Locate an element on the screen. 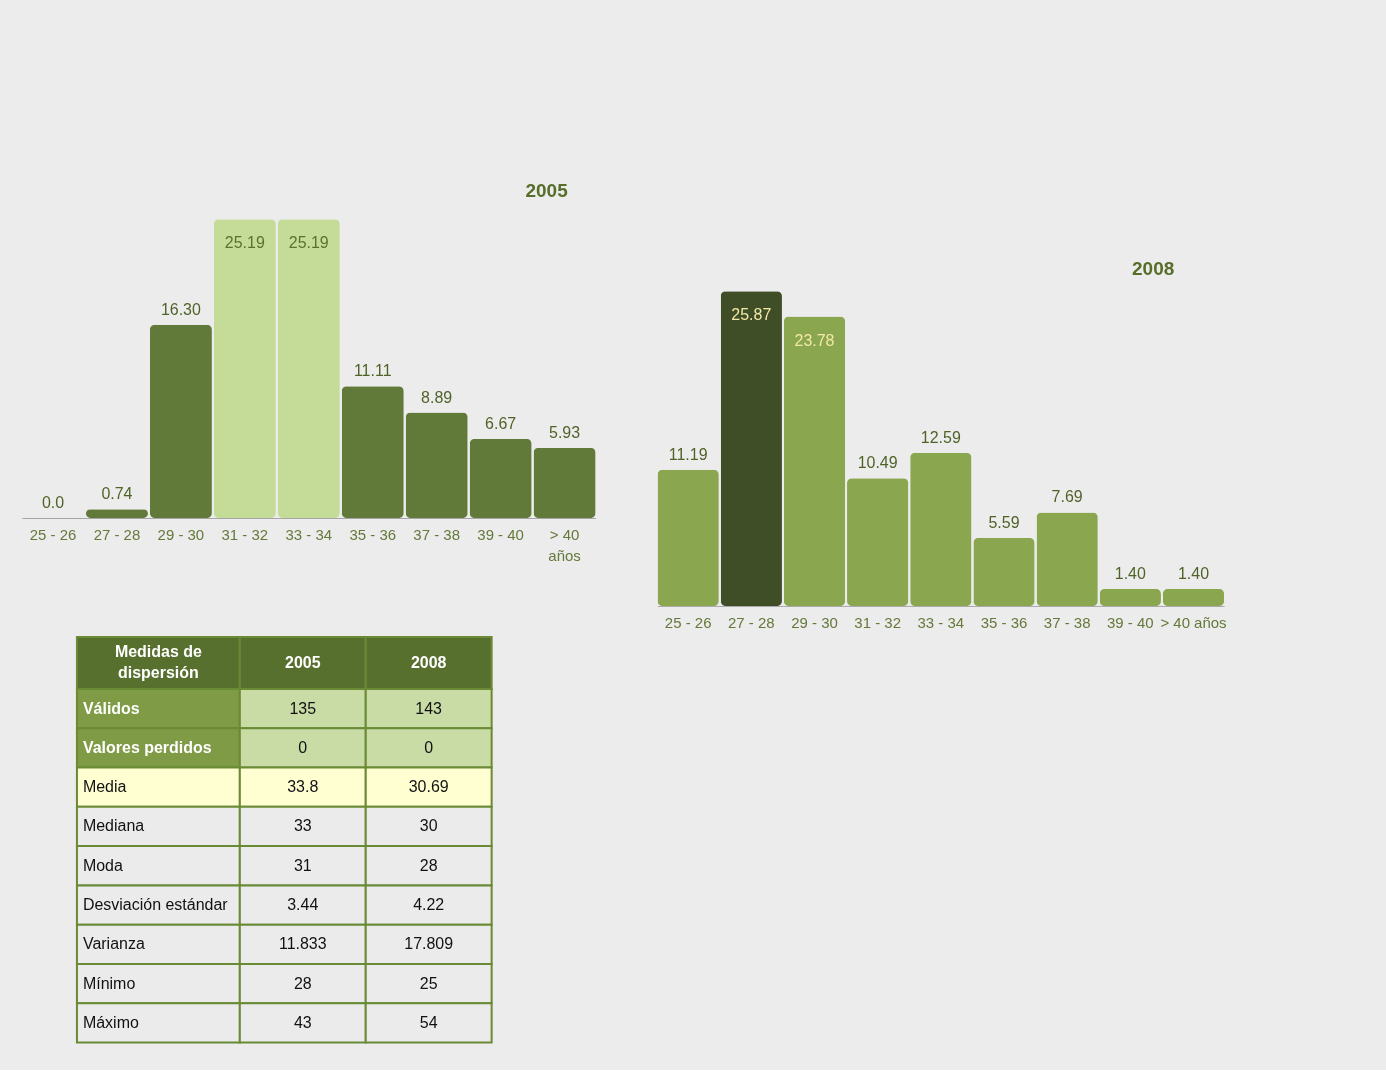  text: 143 is located at coordinates (429, 708).